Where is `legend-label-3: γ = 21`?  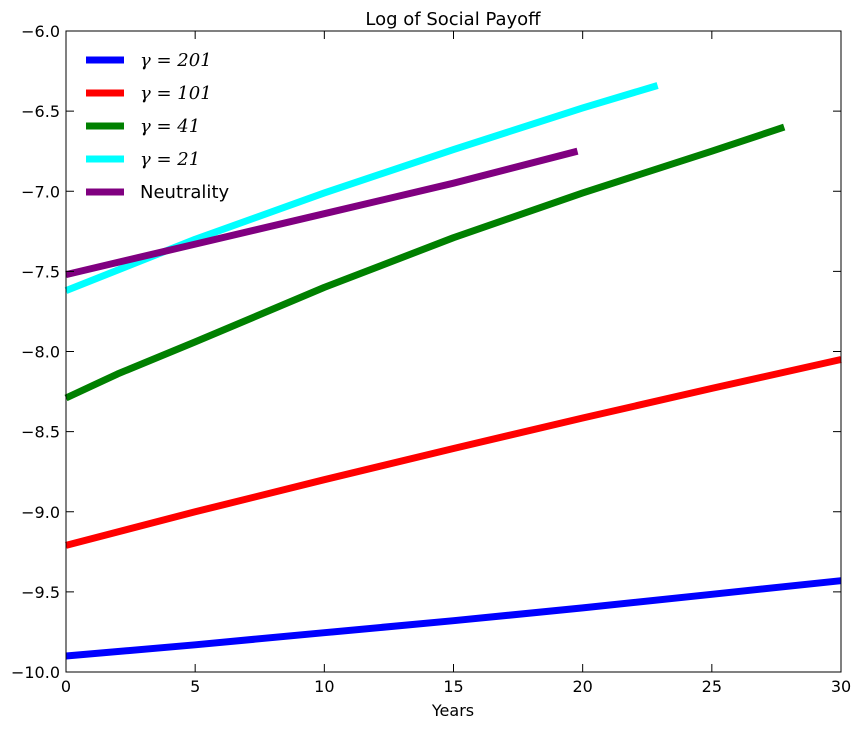 legend-label-3: γ = 21 is located at coordinates (170, 159).